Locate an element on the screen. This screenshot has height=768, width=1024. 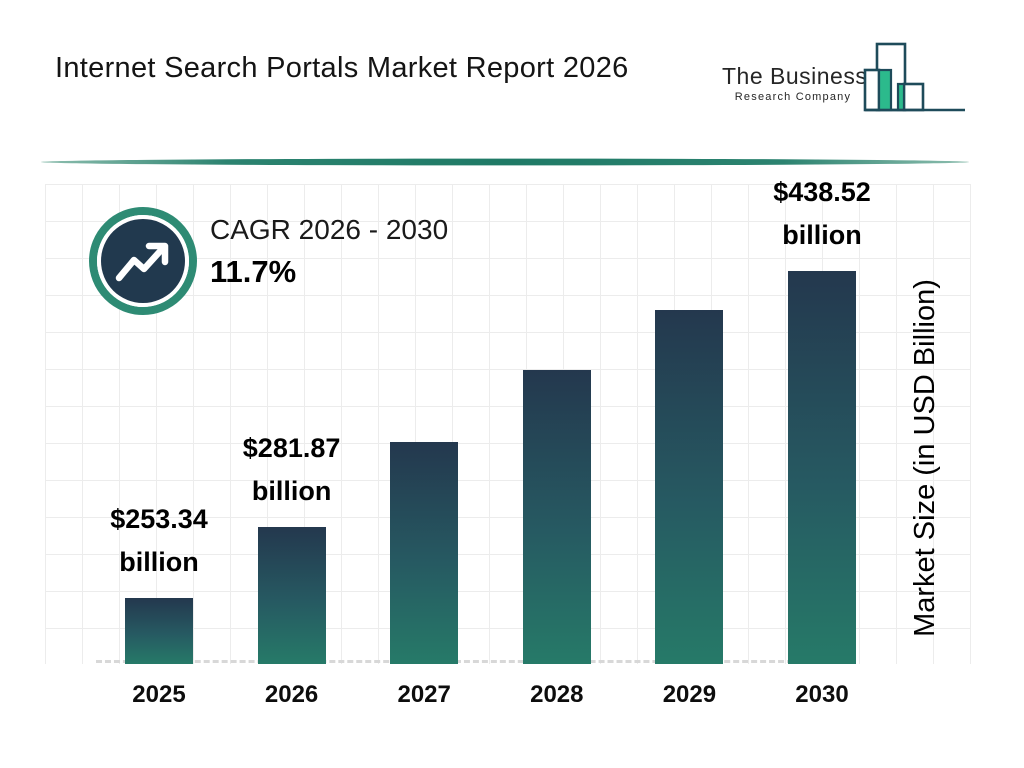
x-tick-label-2028: 2028 is located at coordinates (557, 694).